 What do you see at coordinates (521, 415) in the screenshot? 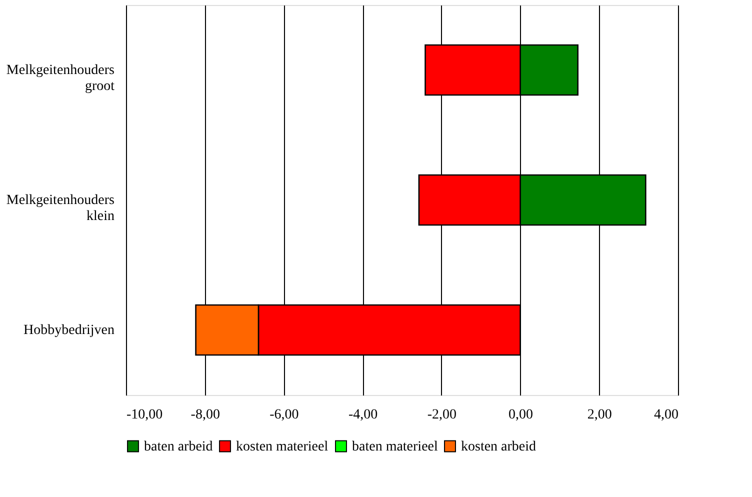
I see `x-tick-label: 0,00` at bounding box center [521, 415].